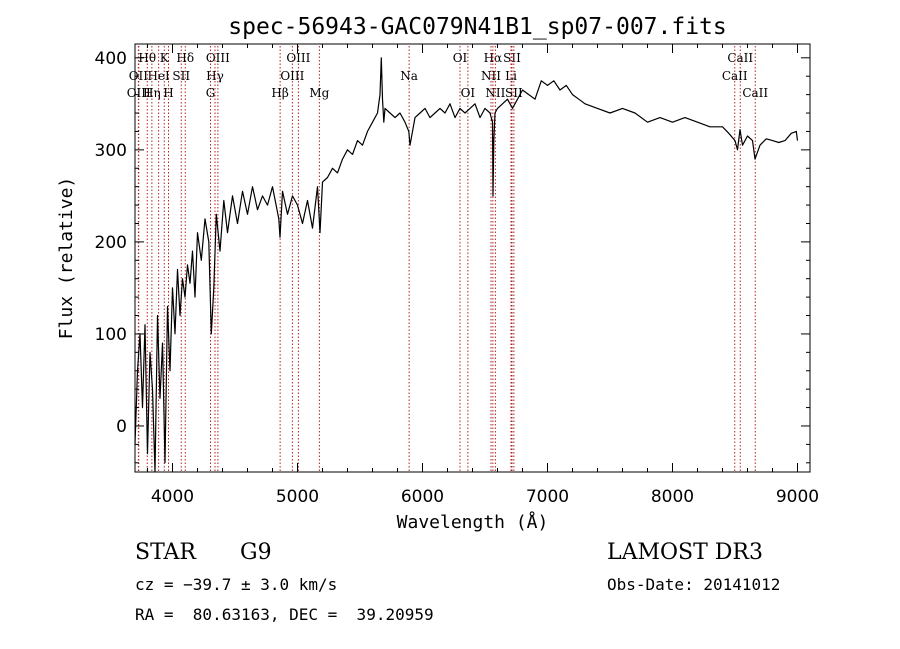  What do you see at coordinates (298, 58) in the screenshot?
I see `line-label-12: OIII` at bounding box center [298, 58].